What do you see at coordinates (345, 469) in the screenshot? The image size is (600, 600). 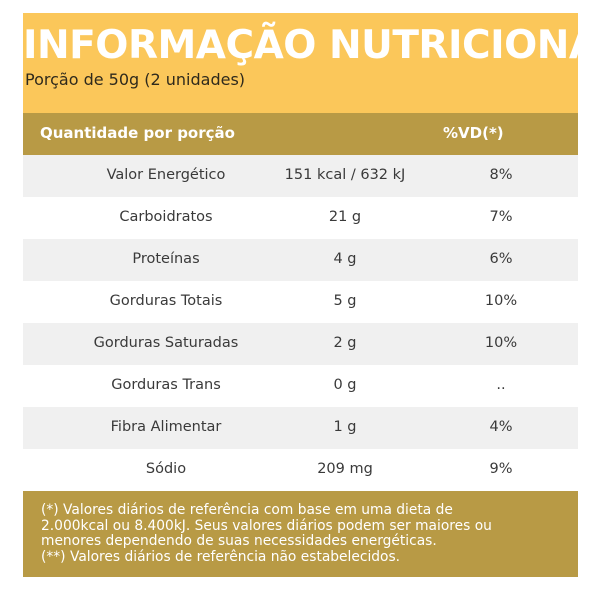 I see `nutrient-amount: 209 mg` at bounding box center [345, 469].